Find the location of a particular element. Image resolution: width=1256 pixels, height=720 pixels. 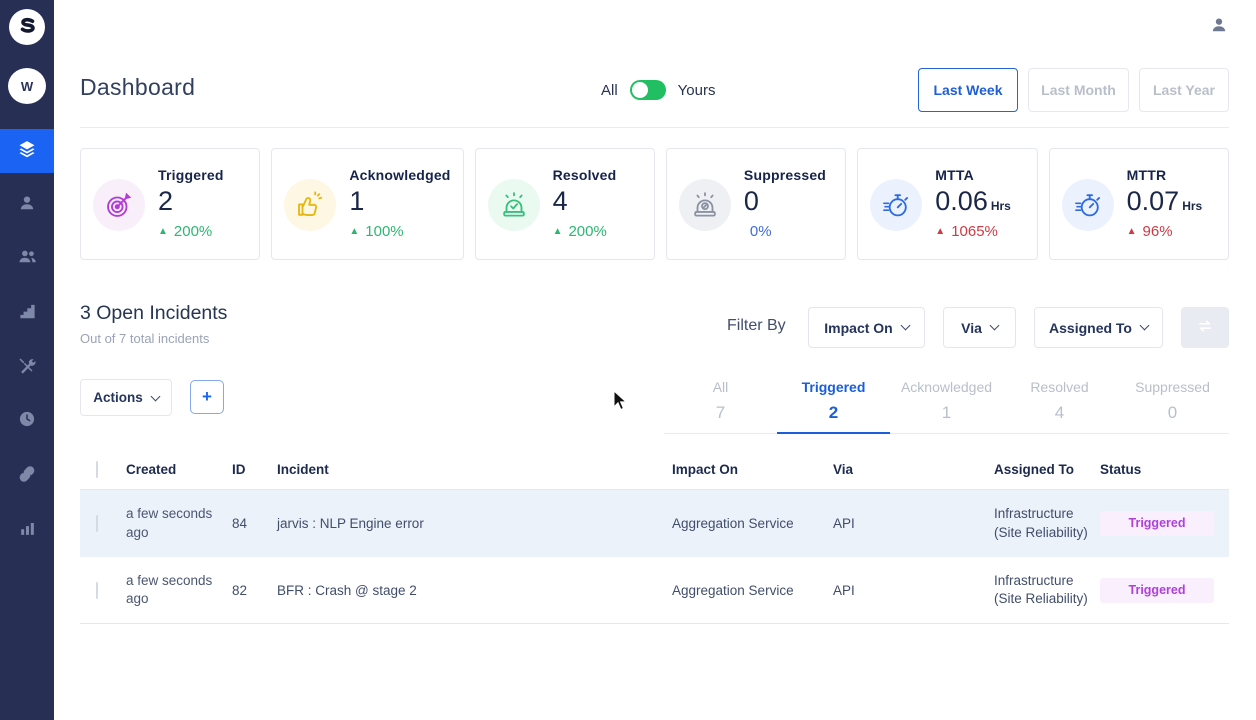

stat-label: Resolved is located at coordinates (584, 175).